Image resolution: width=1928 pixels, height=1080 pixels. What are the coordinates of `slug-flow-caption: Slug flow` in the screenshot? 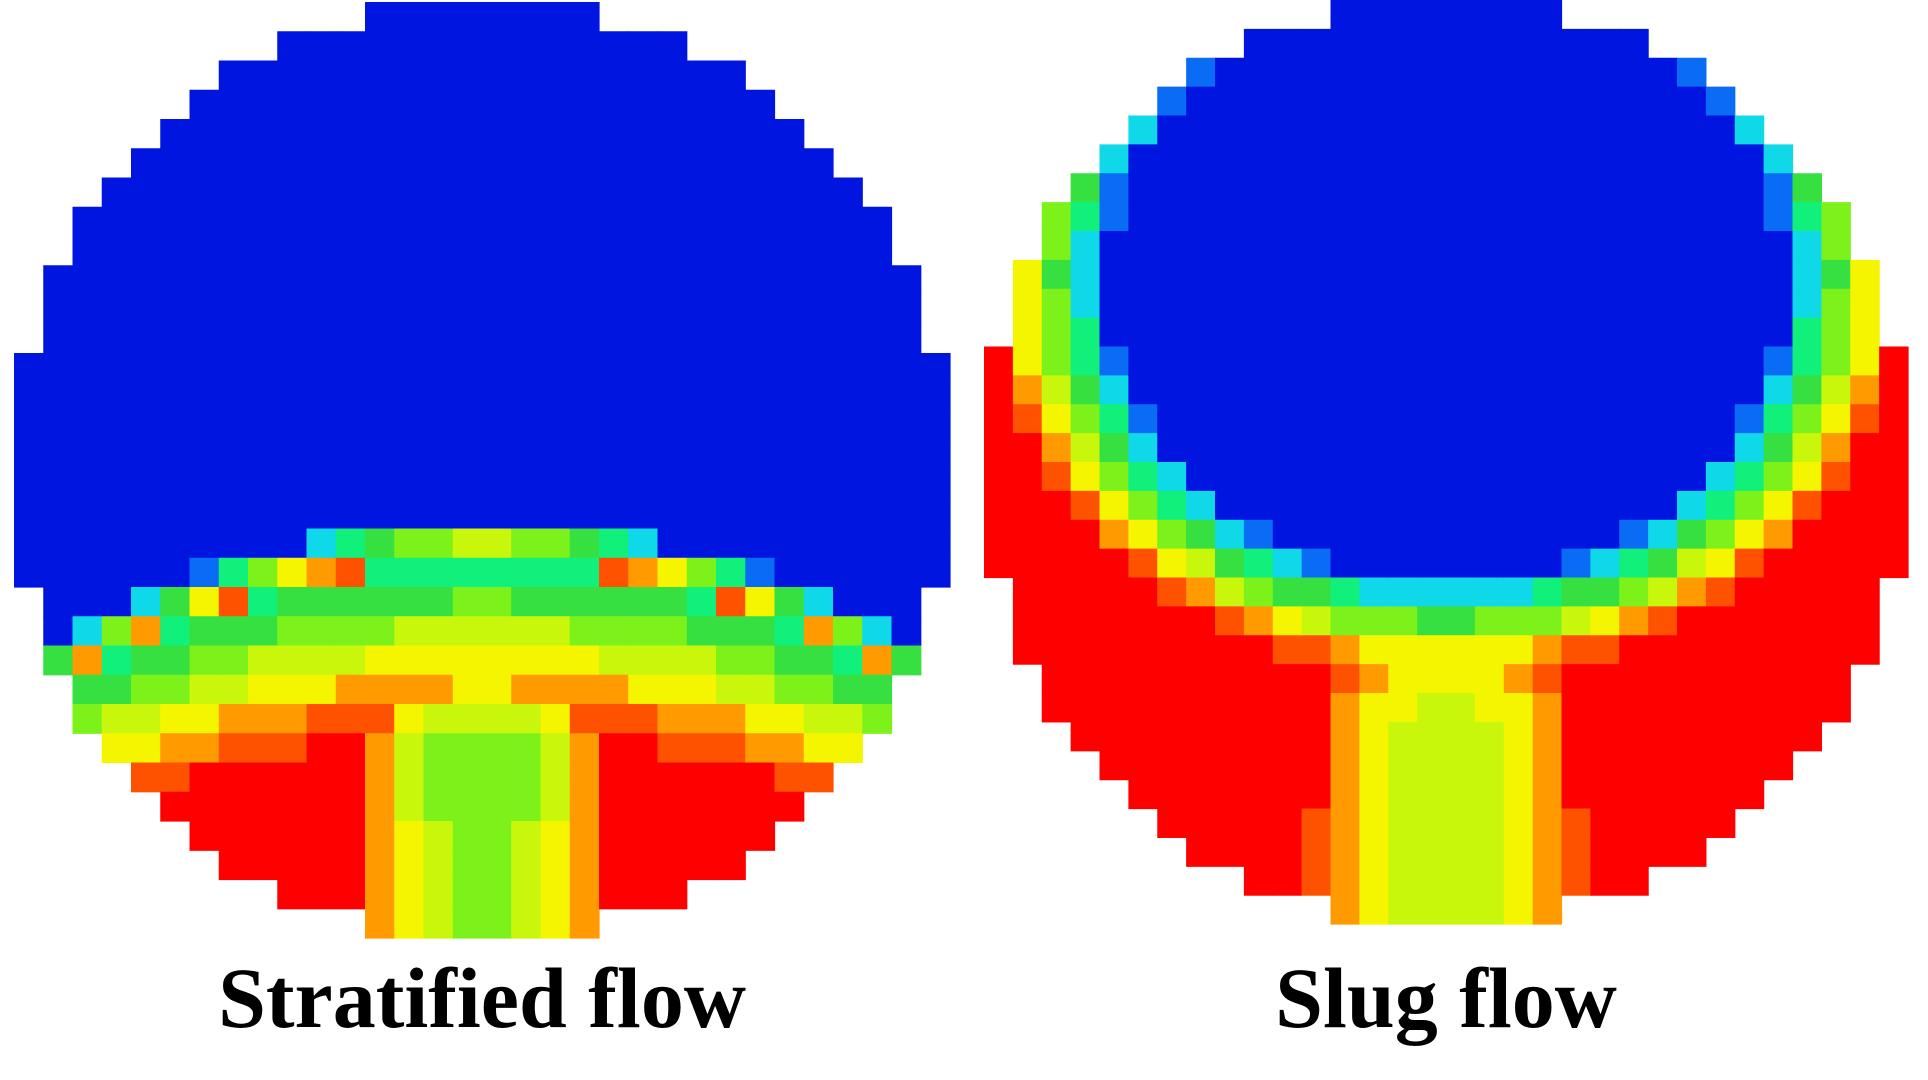 It's located at (1446, 998).